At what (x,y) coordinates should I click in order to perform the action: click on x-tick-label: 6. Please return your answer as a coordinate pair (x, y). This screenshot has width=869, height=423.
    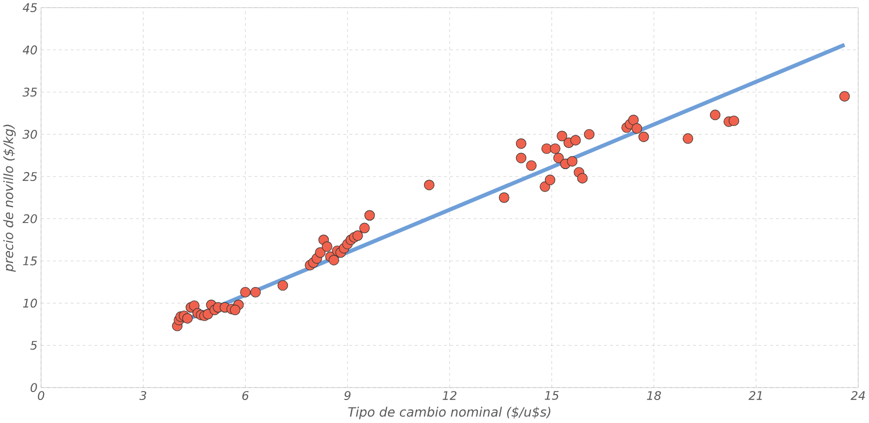
    Looking at the image, I should click on (245, 395).